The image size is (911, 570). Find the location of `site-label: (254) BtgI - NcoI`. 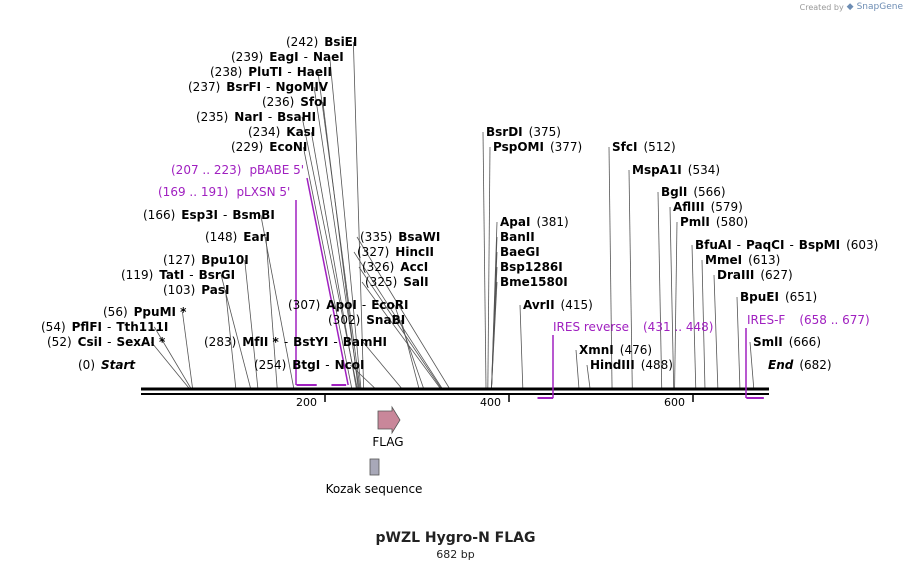

site-label: (254) BtgI - NcoI is located at coordinates (309, 365).